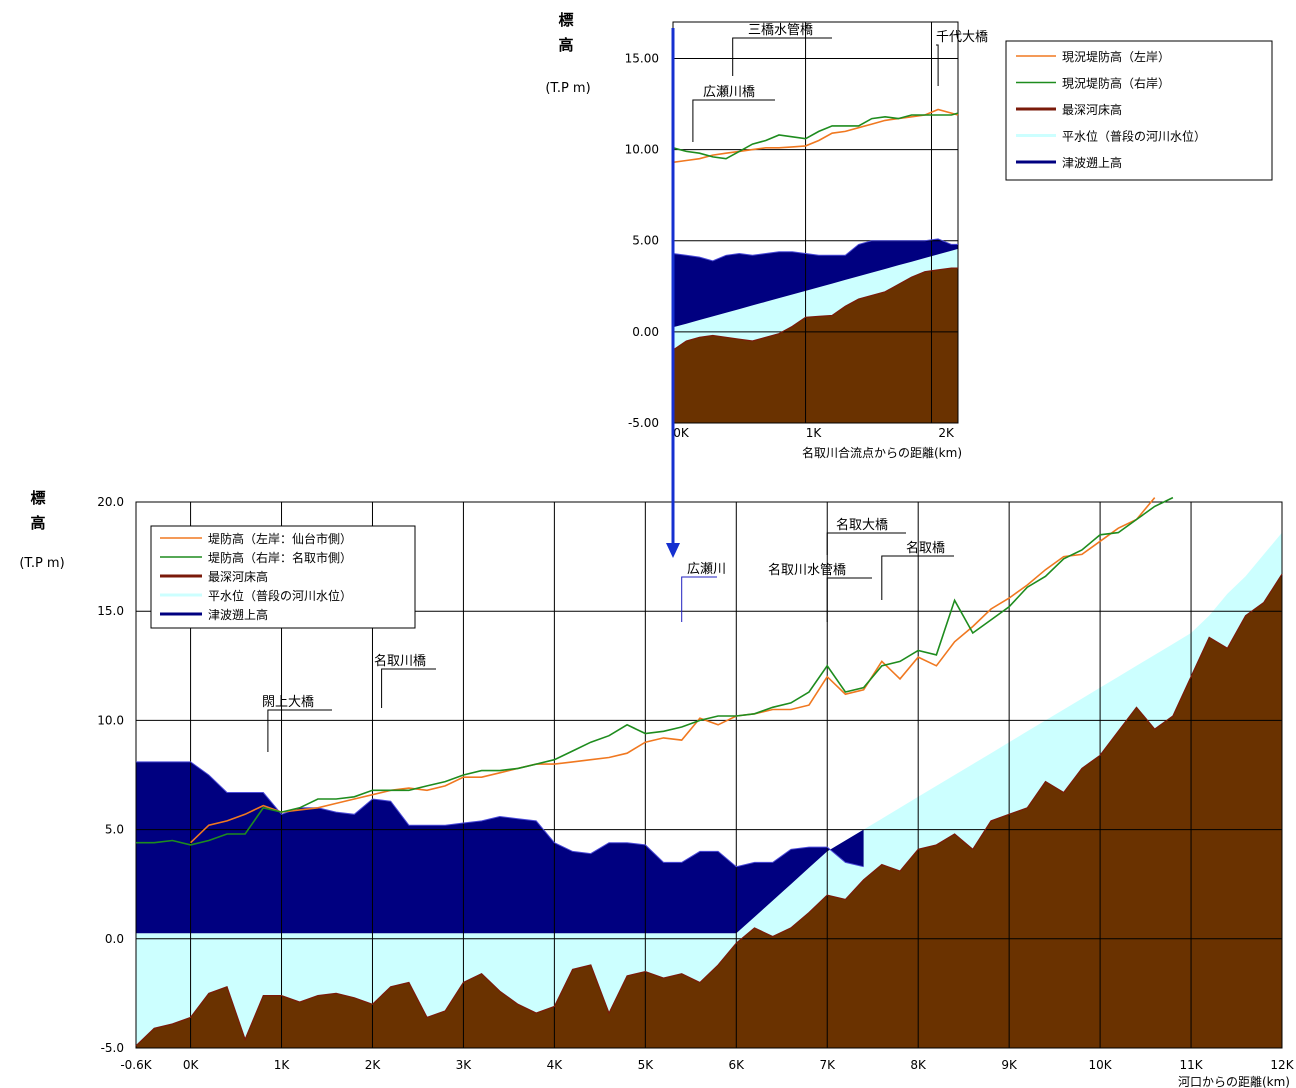  I want to click on legend-label-1: 現況堤防高（右岸）, so click(1116, 83).